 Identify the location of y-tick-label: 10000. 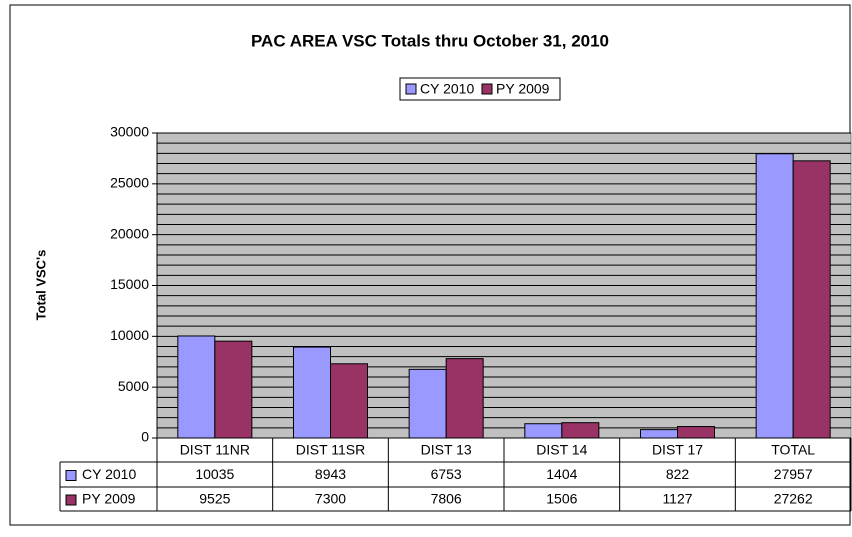
(129, 335).